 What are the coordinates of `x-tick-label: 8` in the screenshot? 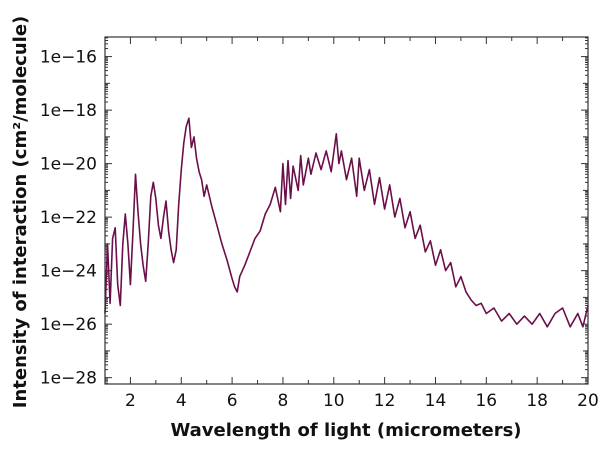 It's located at (283, 401).